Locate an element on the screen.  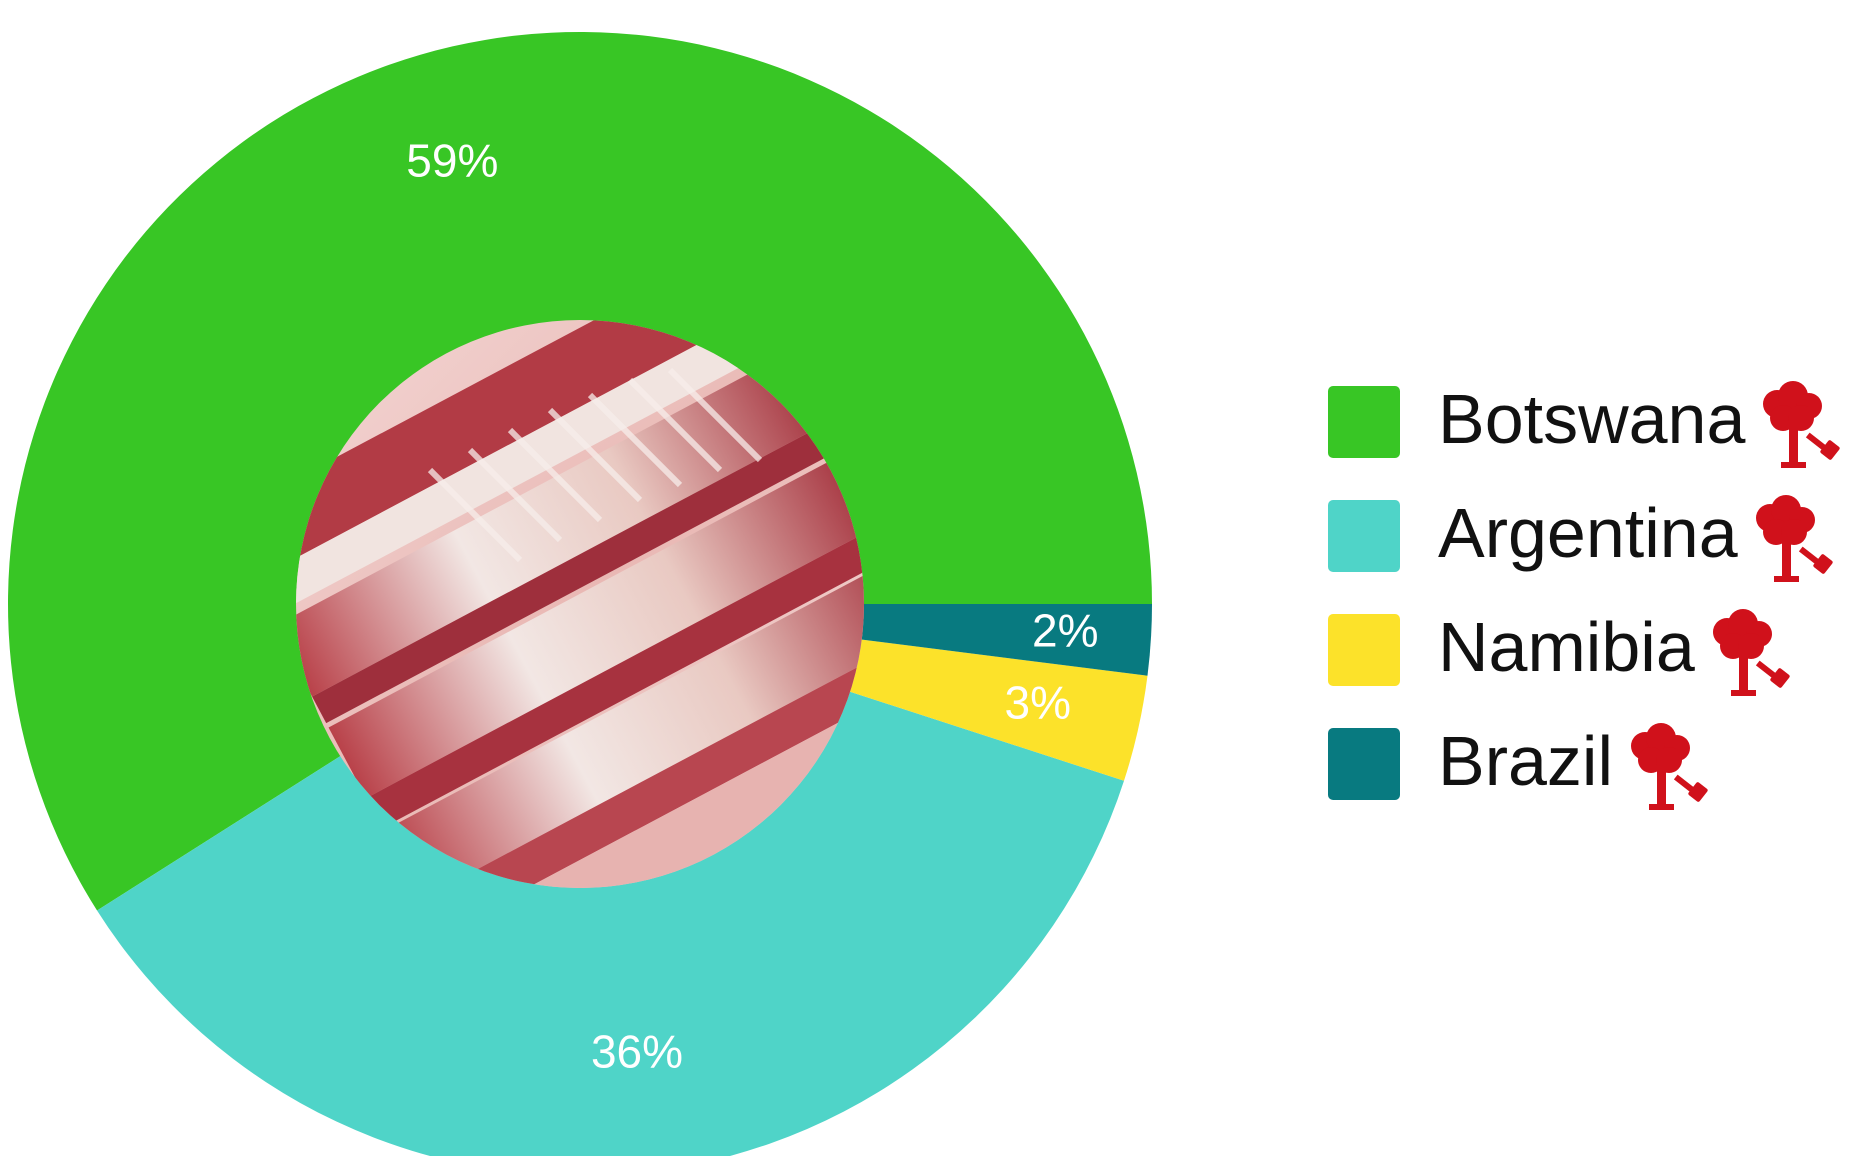
legend-label-argentina: Argentina is located at coordinates (1588, 533).